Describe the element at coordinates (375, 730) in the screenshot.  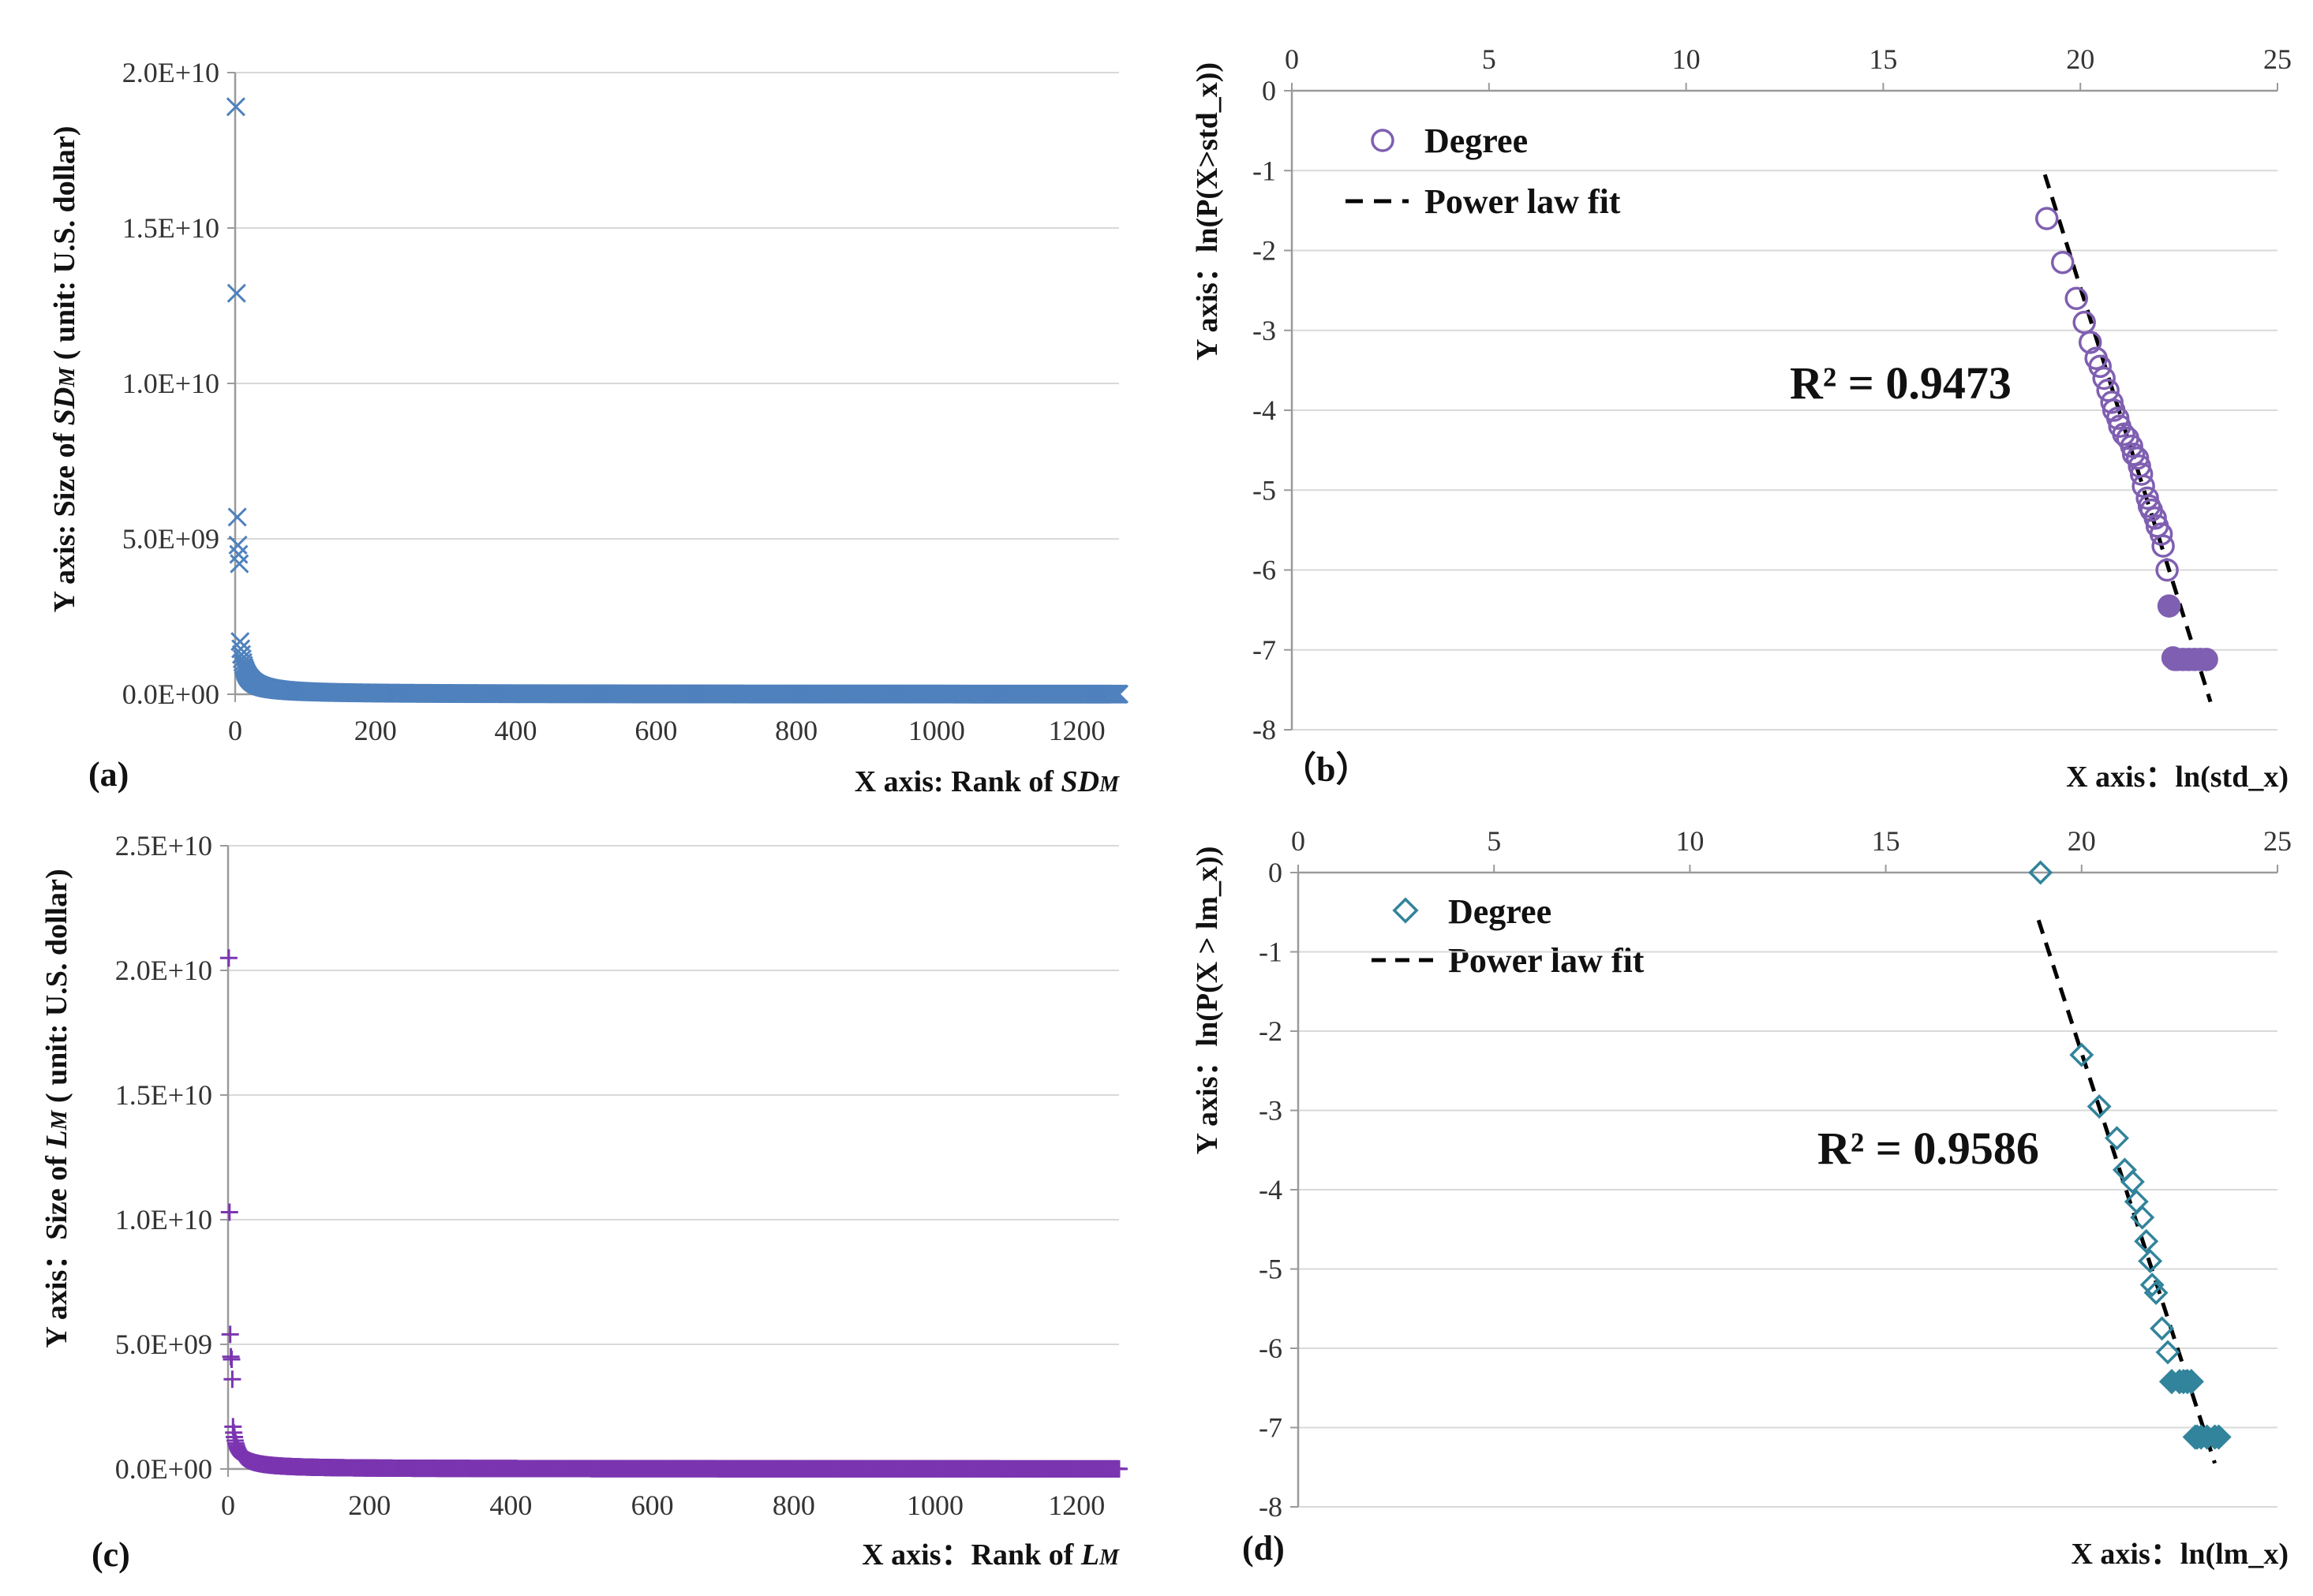
I see `panel-a-x-tick-label: 200` at that location.